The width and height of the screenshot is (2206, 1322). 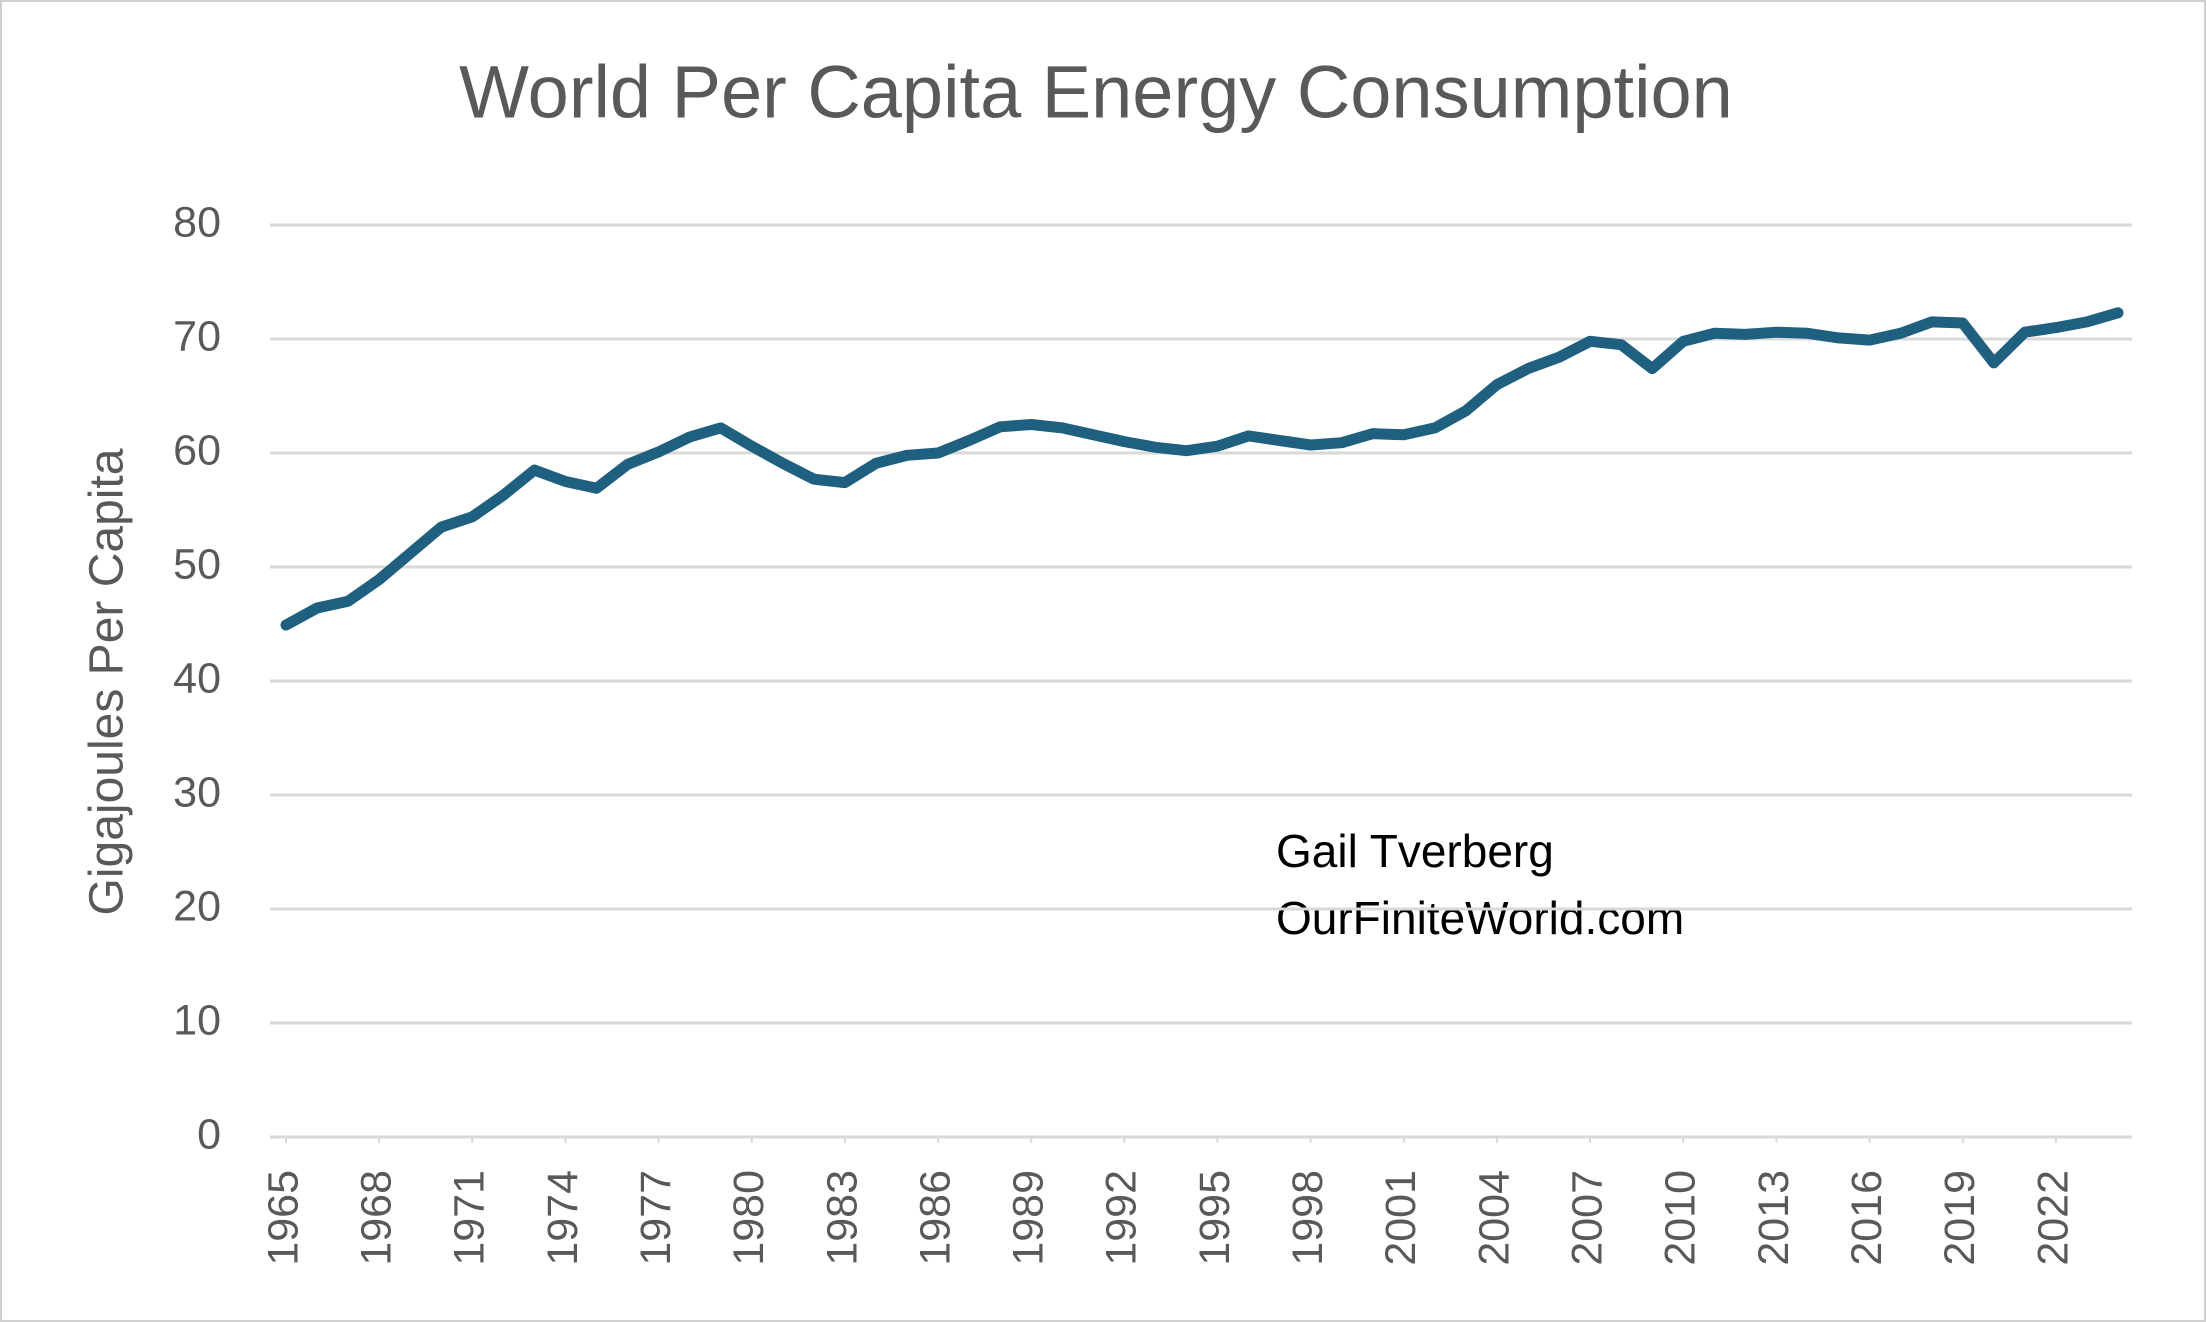 I want to click on y-tick-label: 20, so click(x=197, y=906).